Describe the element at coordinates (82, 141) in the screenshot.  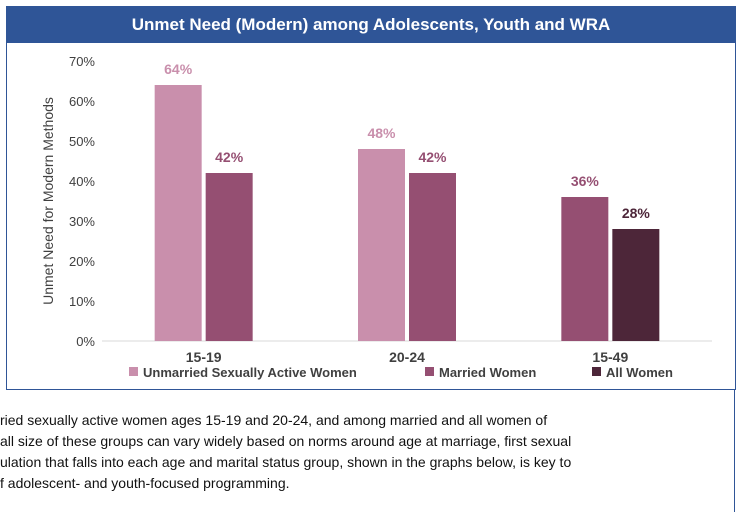
I see `y-tick-label: 50%` at that location.